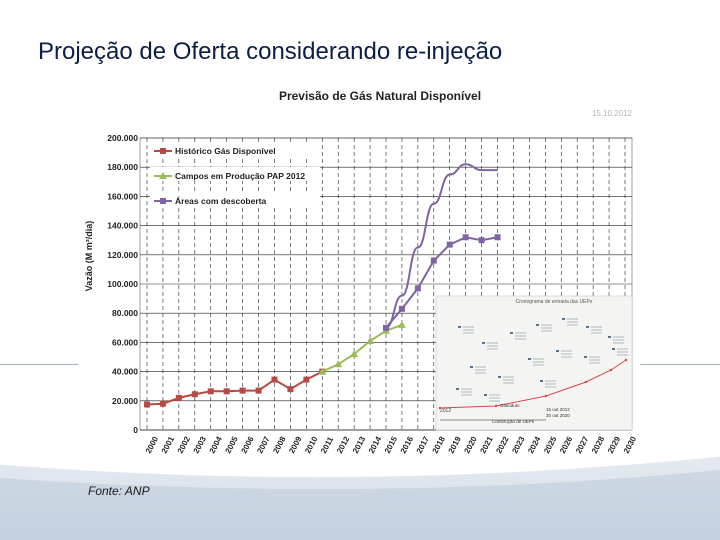  I want to click on chart-title: Previsão de Gás Natural Disponível, so click(380, 96).